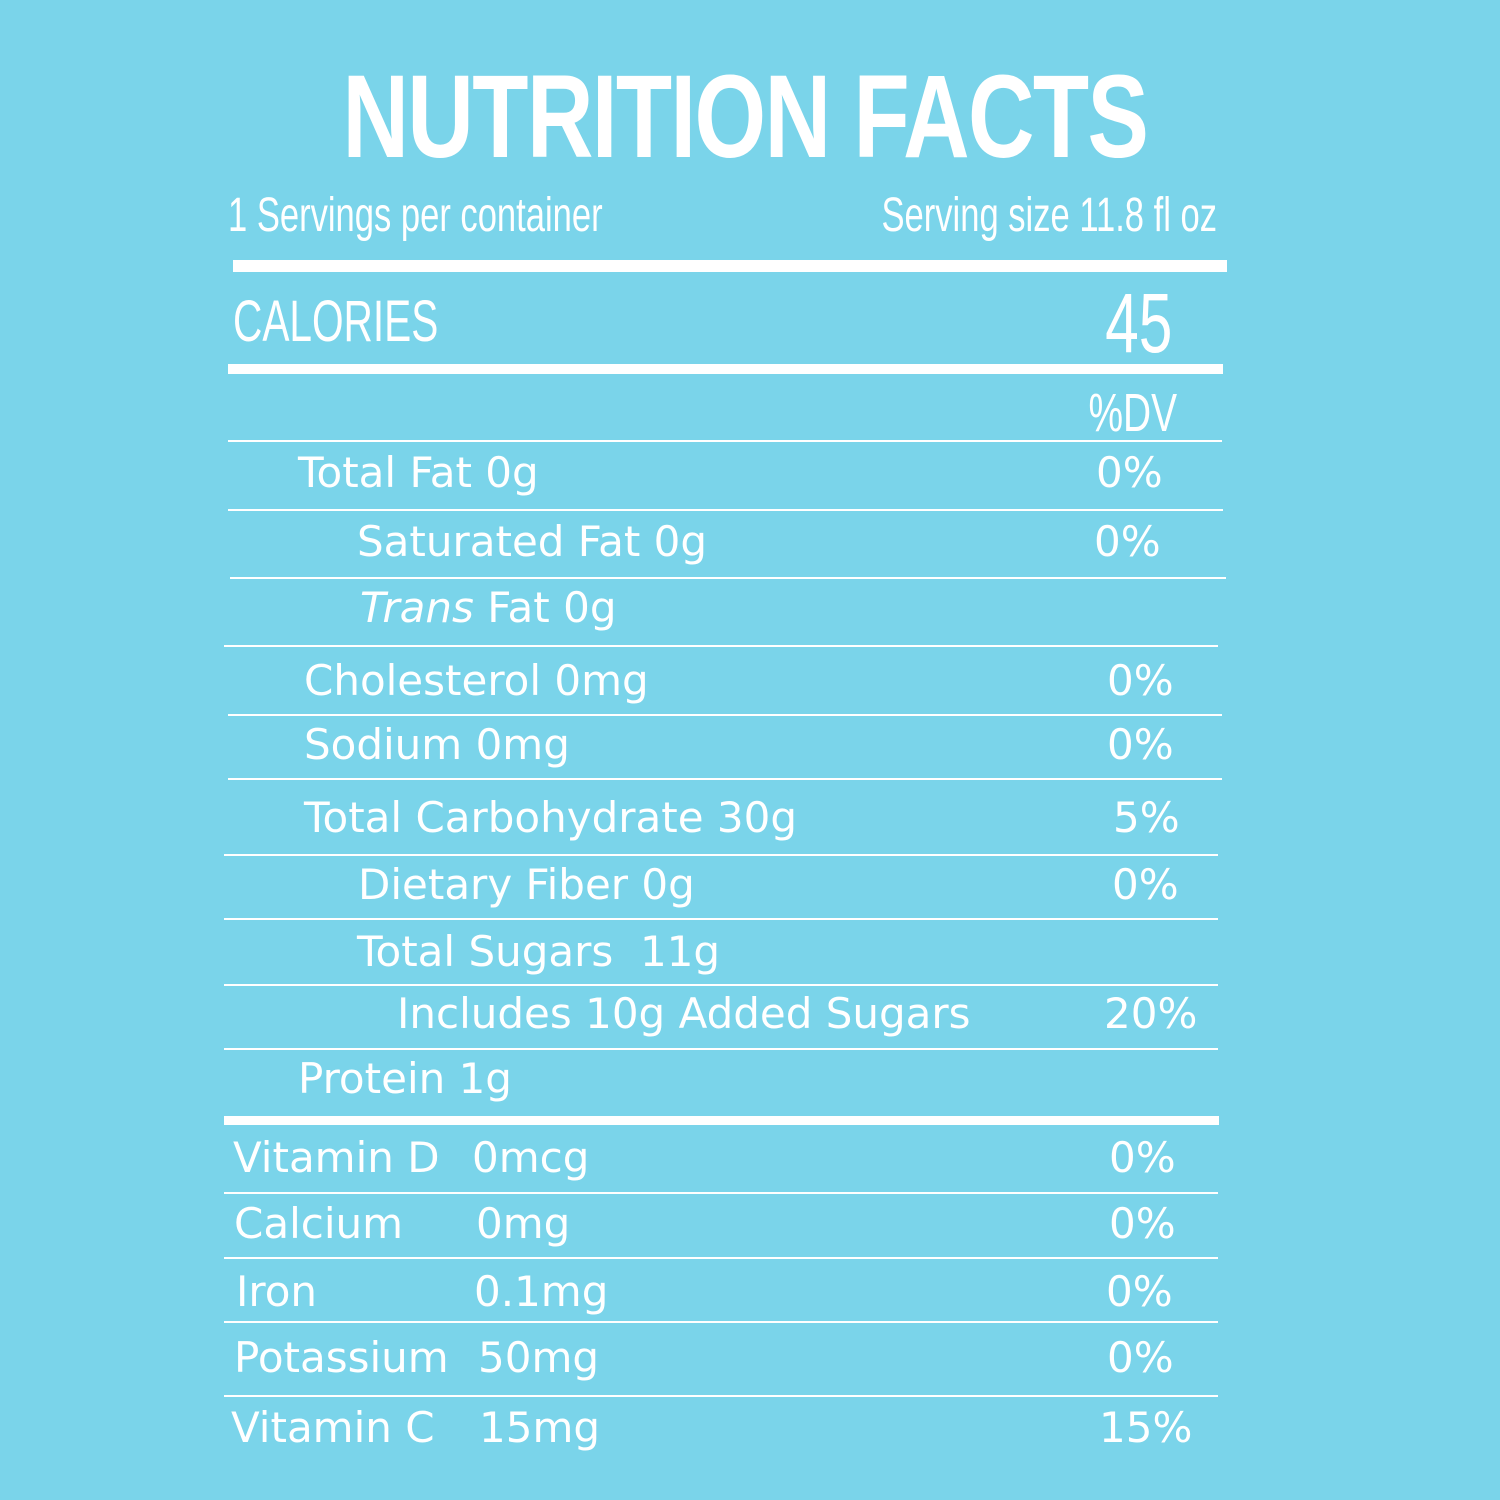 The image size is (1500, 1500). Describe the element at coordinates (417, 607) in the screenshot. I see `trans-label: Trans` at that location.